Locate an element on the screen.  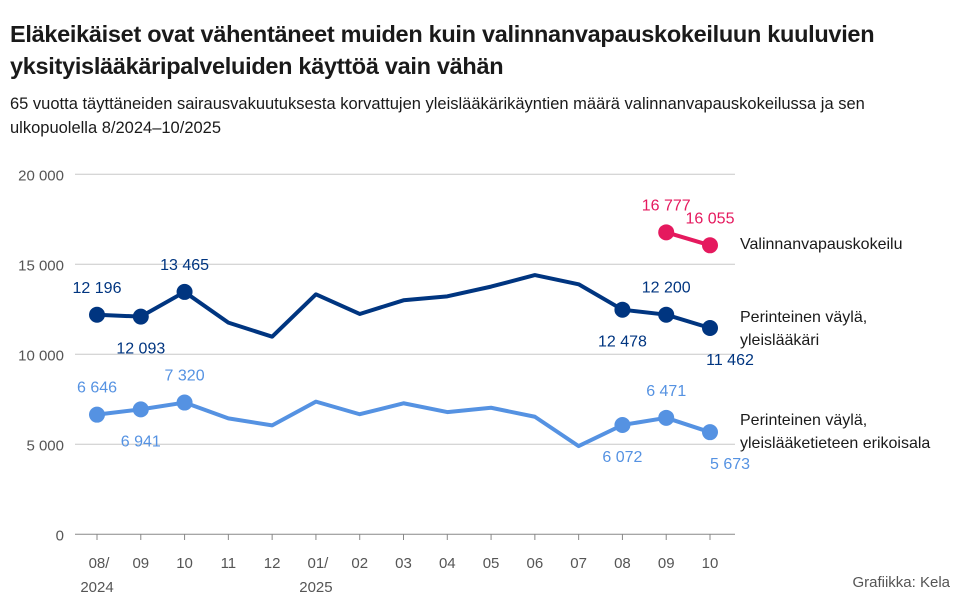
y-tick-label: 0 is located at coordinates (60, 535).